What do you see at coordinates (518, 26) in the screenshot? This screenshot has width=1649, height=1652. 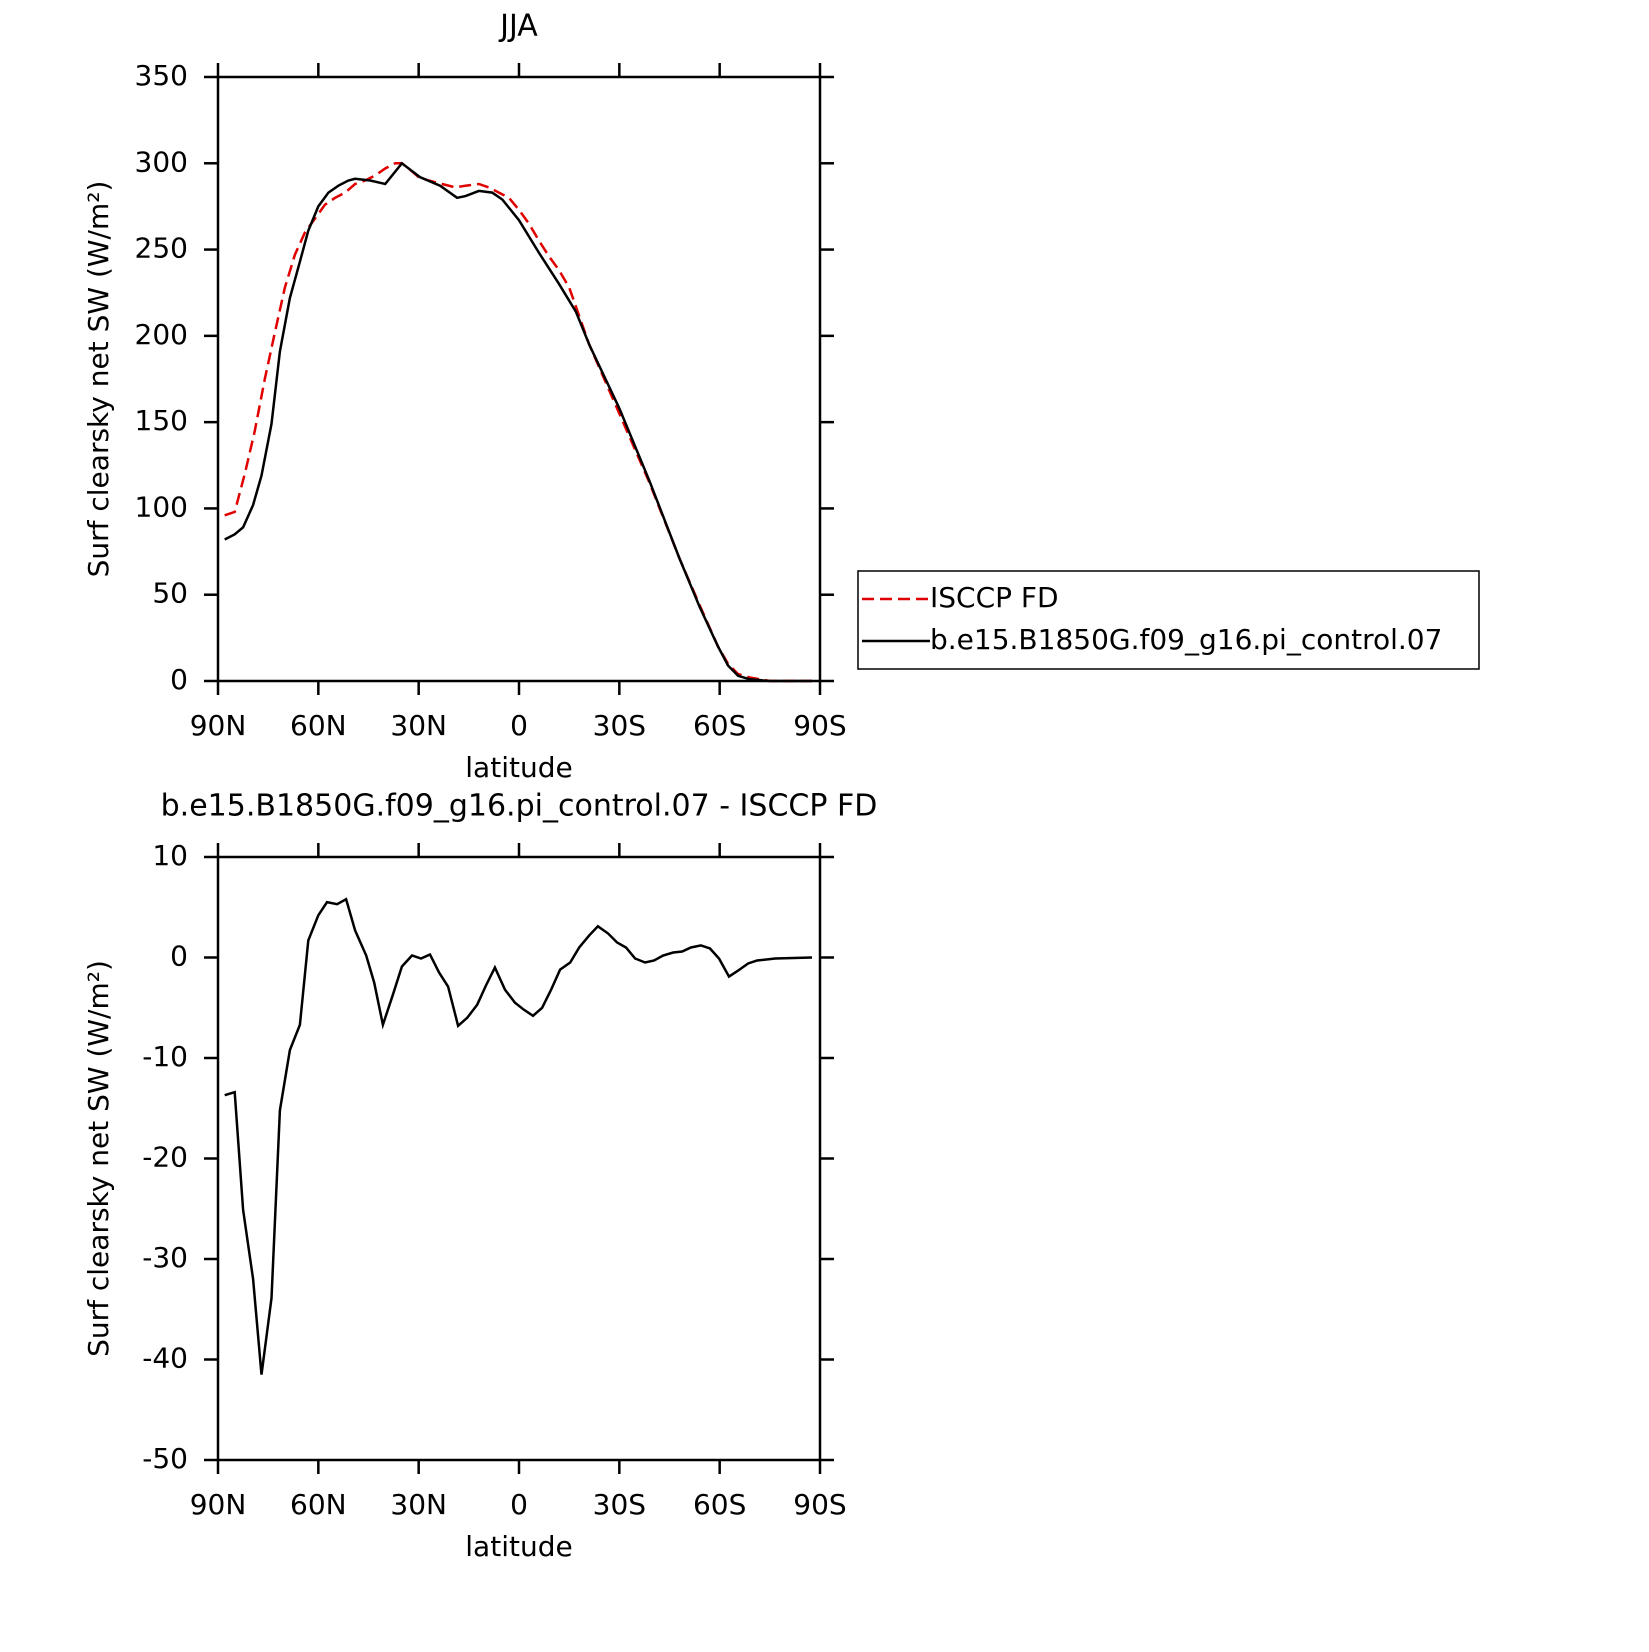 I see `chart-title: JJA` at bounding box center [518, 26].